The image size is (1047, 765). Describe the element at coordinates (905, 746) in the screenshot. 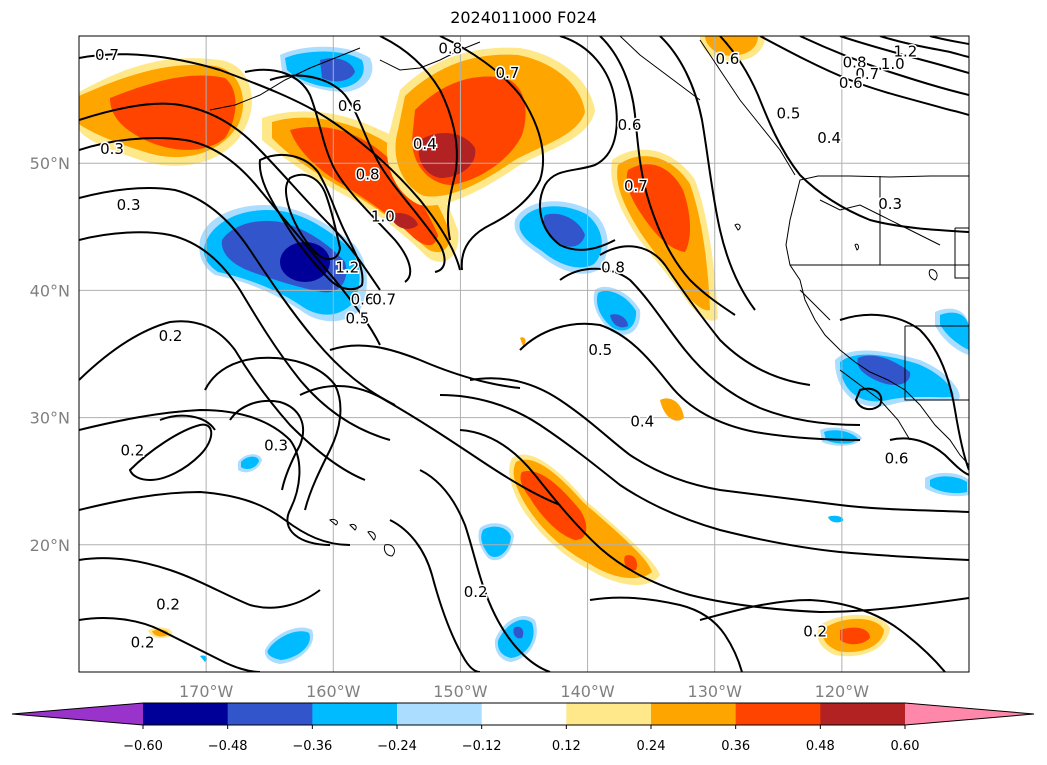

I see `colorbar-tick-label: 0.60` at that location.